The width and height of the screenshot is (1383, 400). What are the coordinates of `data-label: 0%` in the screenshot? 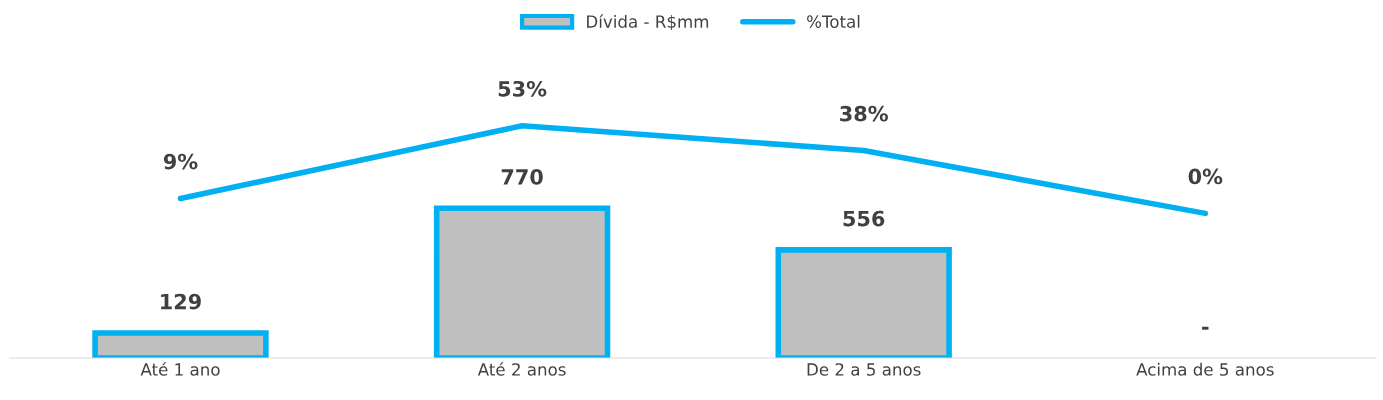 It's located at (1205, 176).